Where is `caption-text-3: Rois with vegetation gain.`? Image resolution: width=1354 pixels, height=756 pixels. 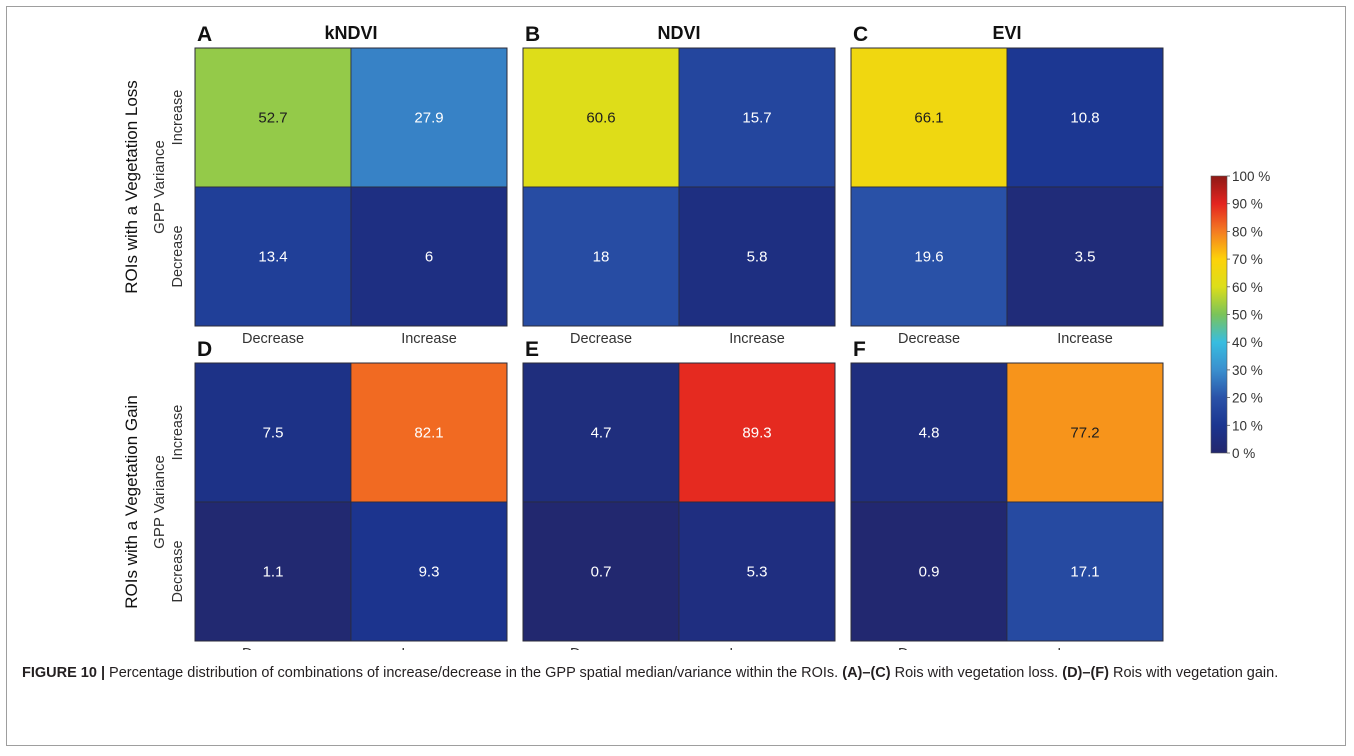
caption-text-3: Rois with vegetation gain. is located at coordinates (1193, 673).